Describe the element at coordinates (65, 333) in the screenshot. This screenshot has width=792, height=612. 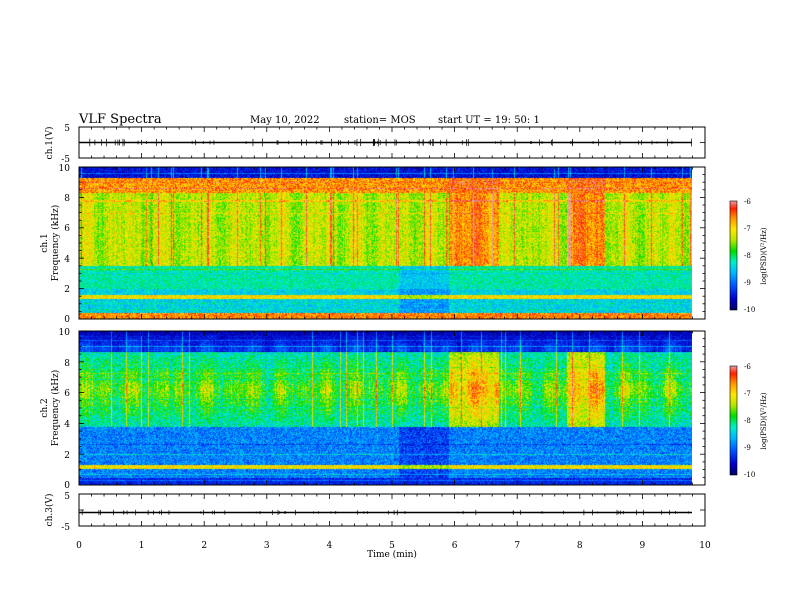
I see `ch2-ytick-10: 10` at that location.